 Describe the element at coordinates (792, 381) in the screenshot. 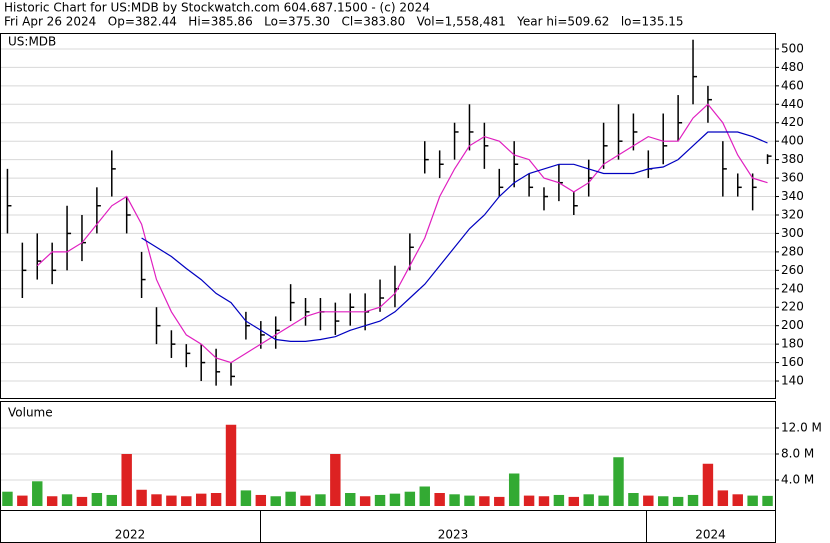

I see `y-tick-label: 140` at that location.